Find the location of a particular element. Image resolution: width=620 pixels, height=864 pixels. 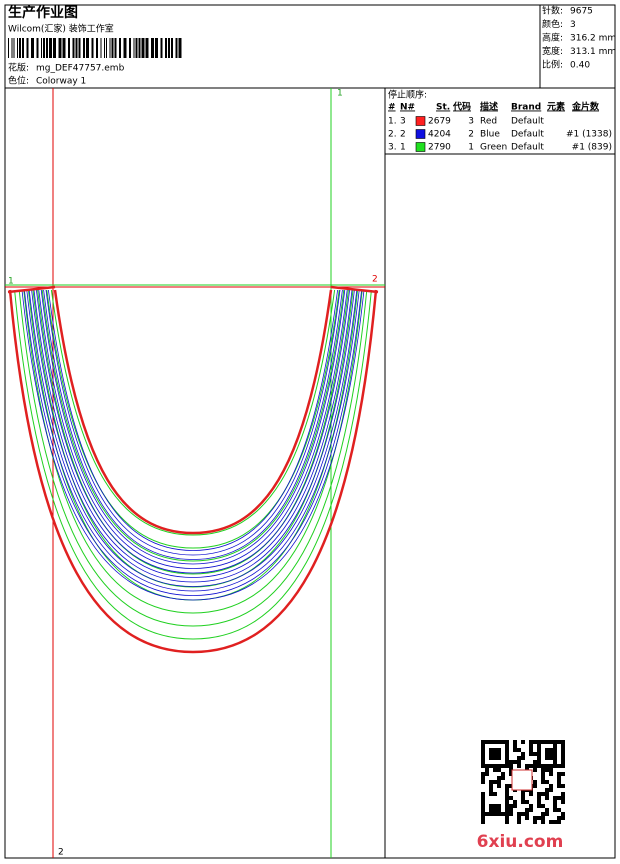

color-swatch is located at coordinates (420, 147).